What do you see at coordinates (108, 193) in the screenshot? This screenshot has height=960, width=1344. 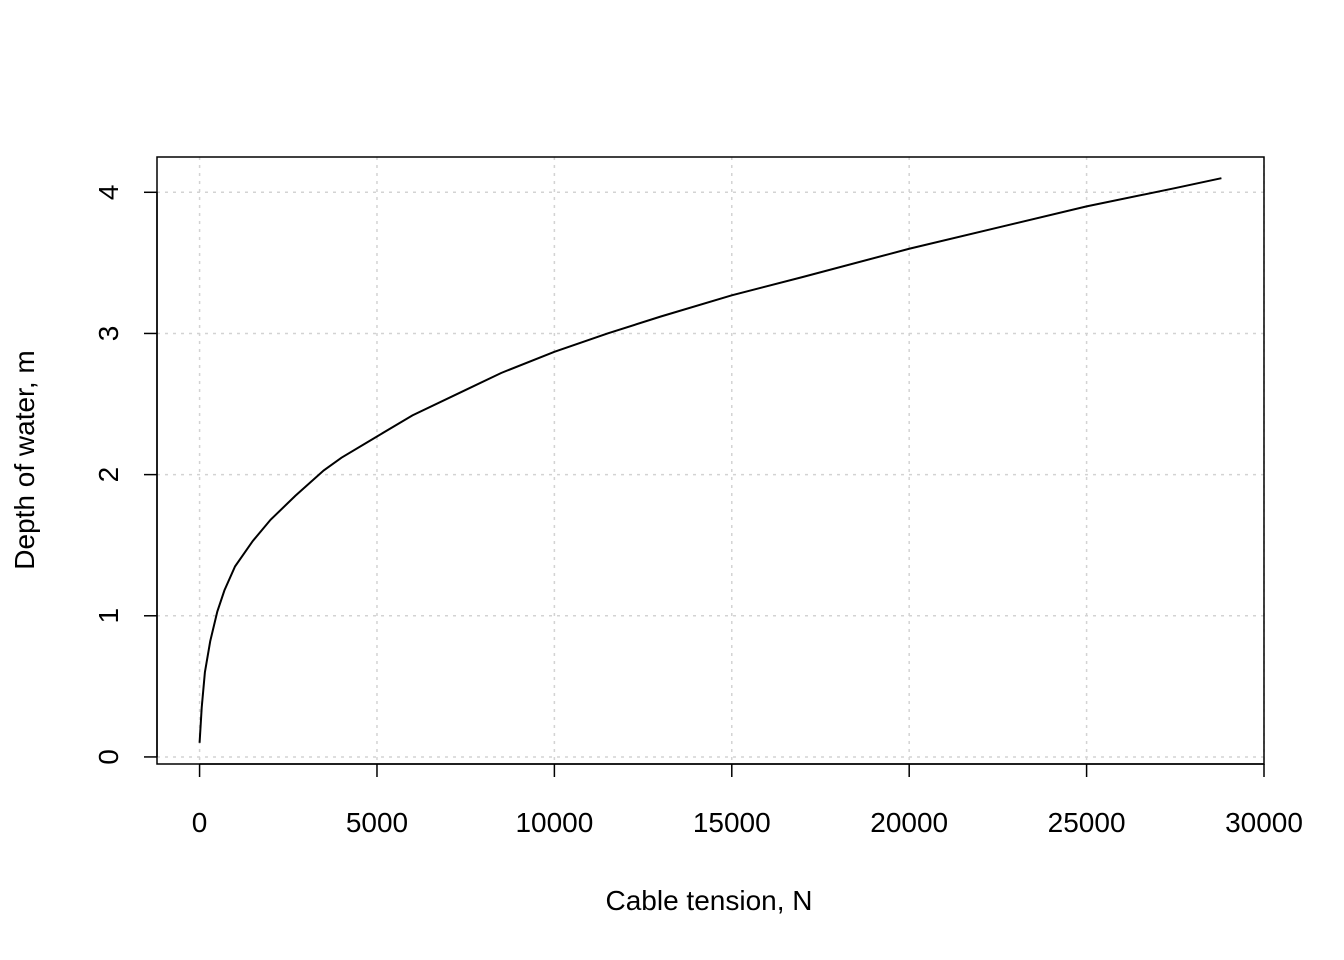 I see `y-tick-label: 4` at bounding box center [108, 193].